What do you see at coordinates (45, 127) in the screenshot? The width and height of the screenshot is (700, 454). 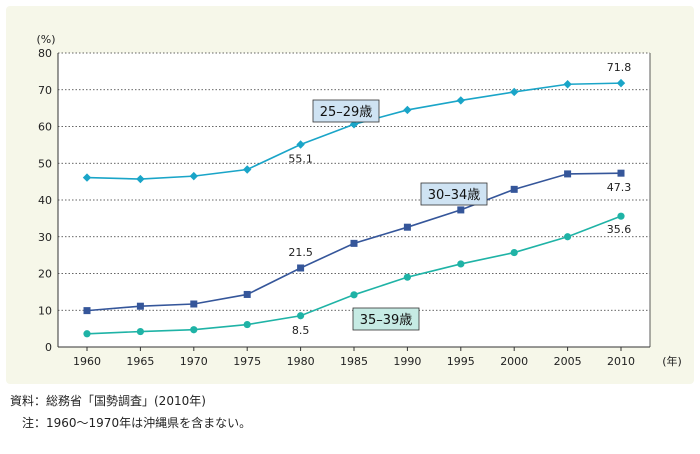 I see `y-tick-label-60: 60` at bounding box center [45, 127].